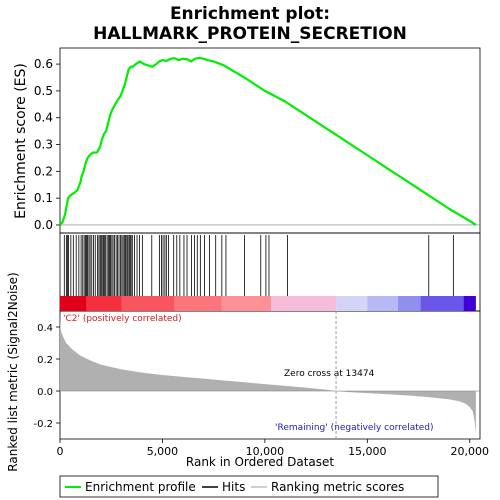  I want to click on x-axis-label: Rank in Ordered Dataset, so click(260, 462).